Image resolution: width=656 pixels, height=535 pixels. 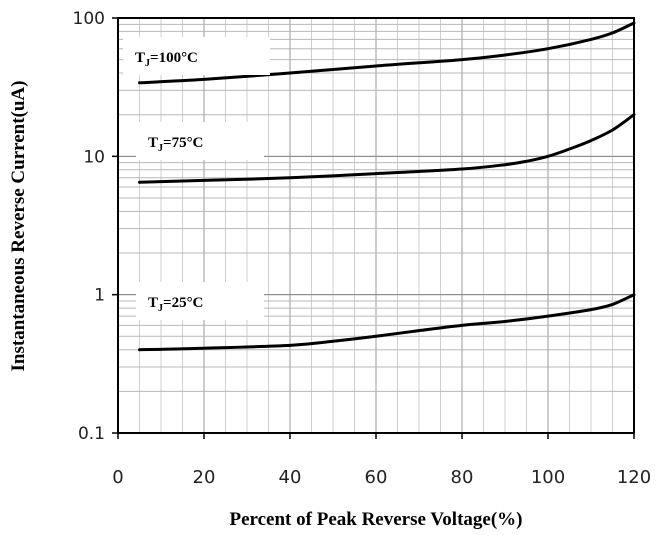 What do you see at coordinates (175, 304) in the screenshot?
I see `series-label-2: TJ=25°C` at bounding box center [175, 304].